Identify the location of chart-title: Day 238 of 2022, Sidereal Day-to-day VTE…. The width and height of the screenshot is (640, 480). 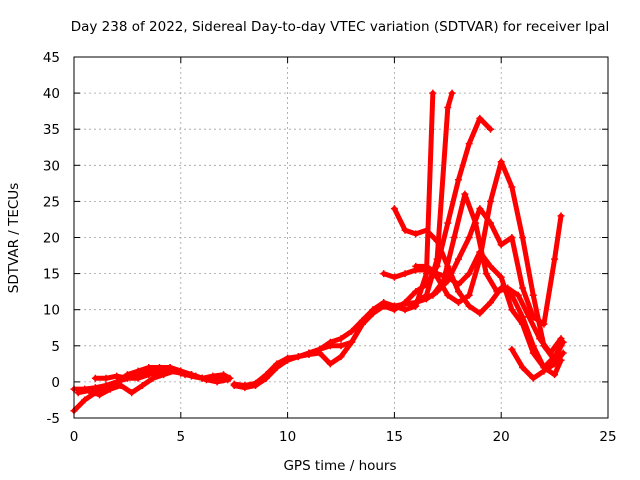
(340, 27).